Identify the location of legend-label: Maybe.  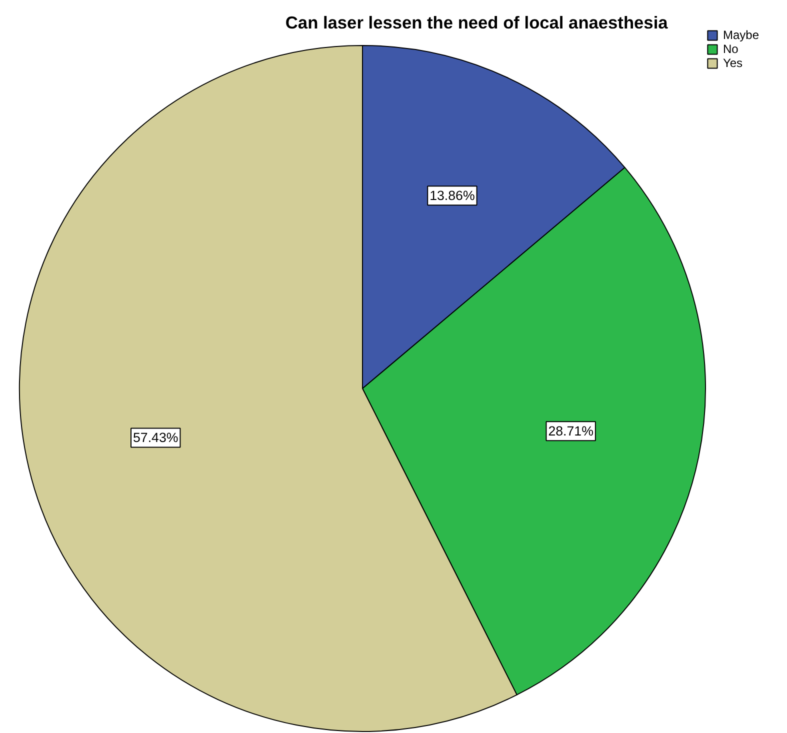
(740, 35).